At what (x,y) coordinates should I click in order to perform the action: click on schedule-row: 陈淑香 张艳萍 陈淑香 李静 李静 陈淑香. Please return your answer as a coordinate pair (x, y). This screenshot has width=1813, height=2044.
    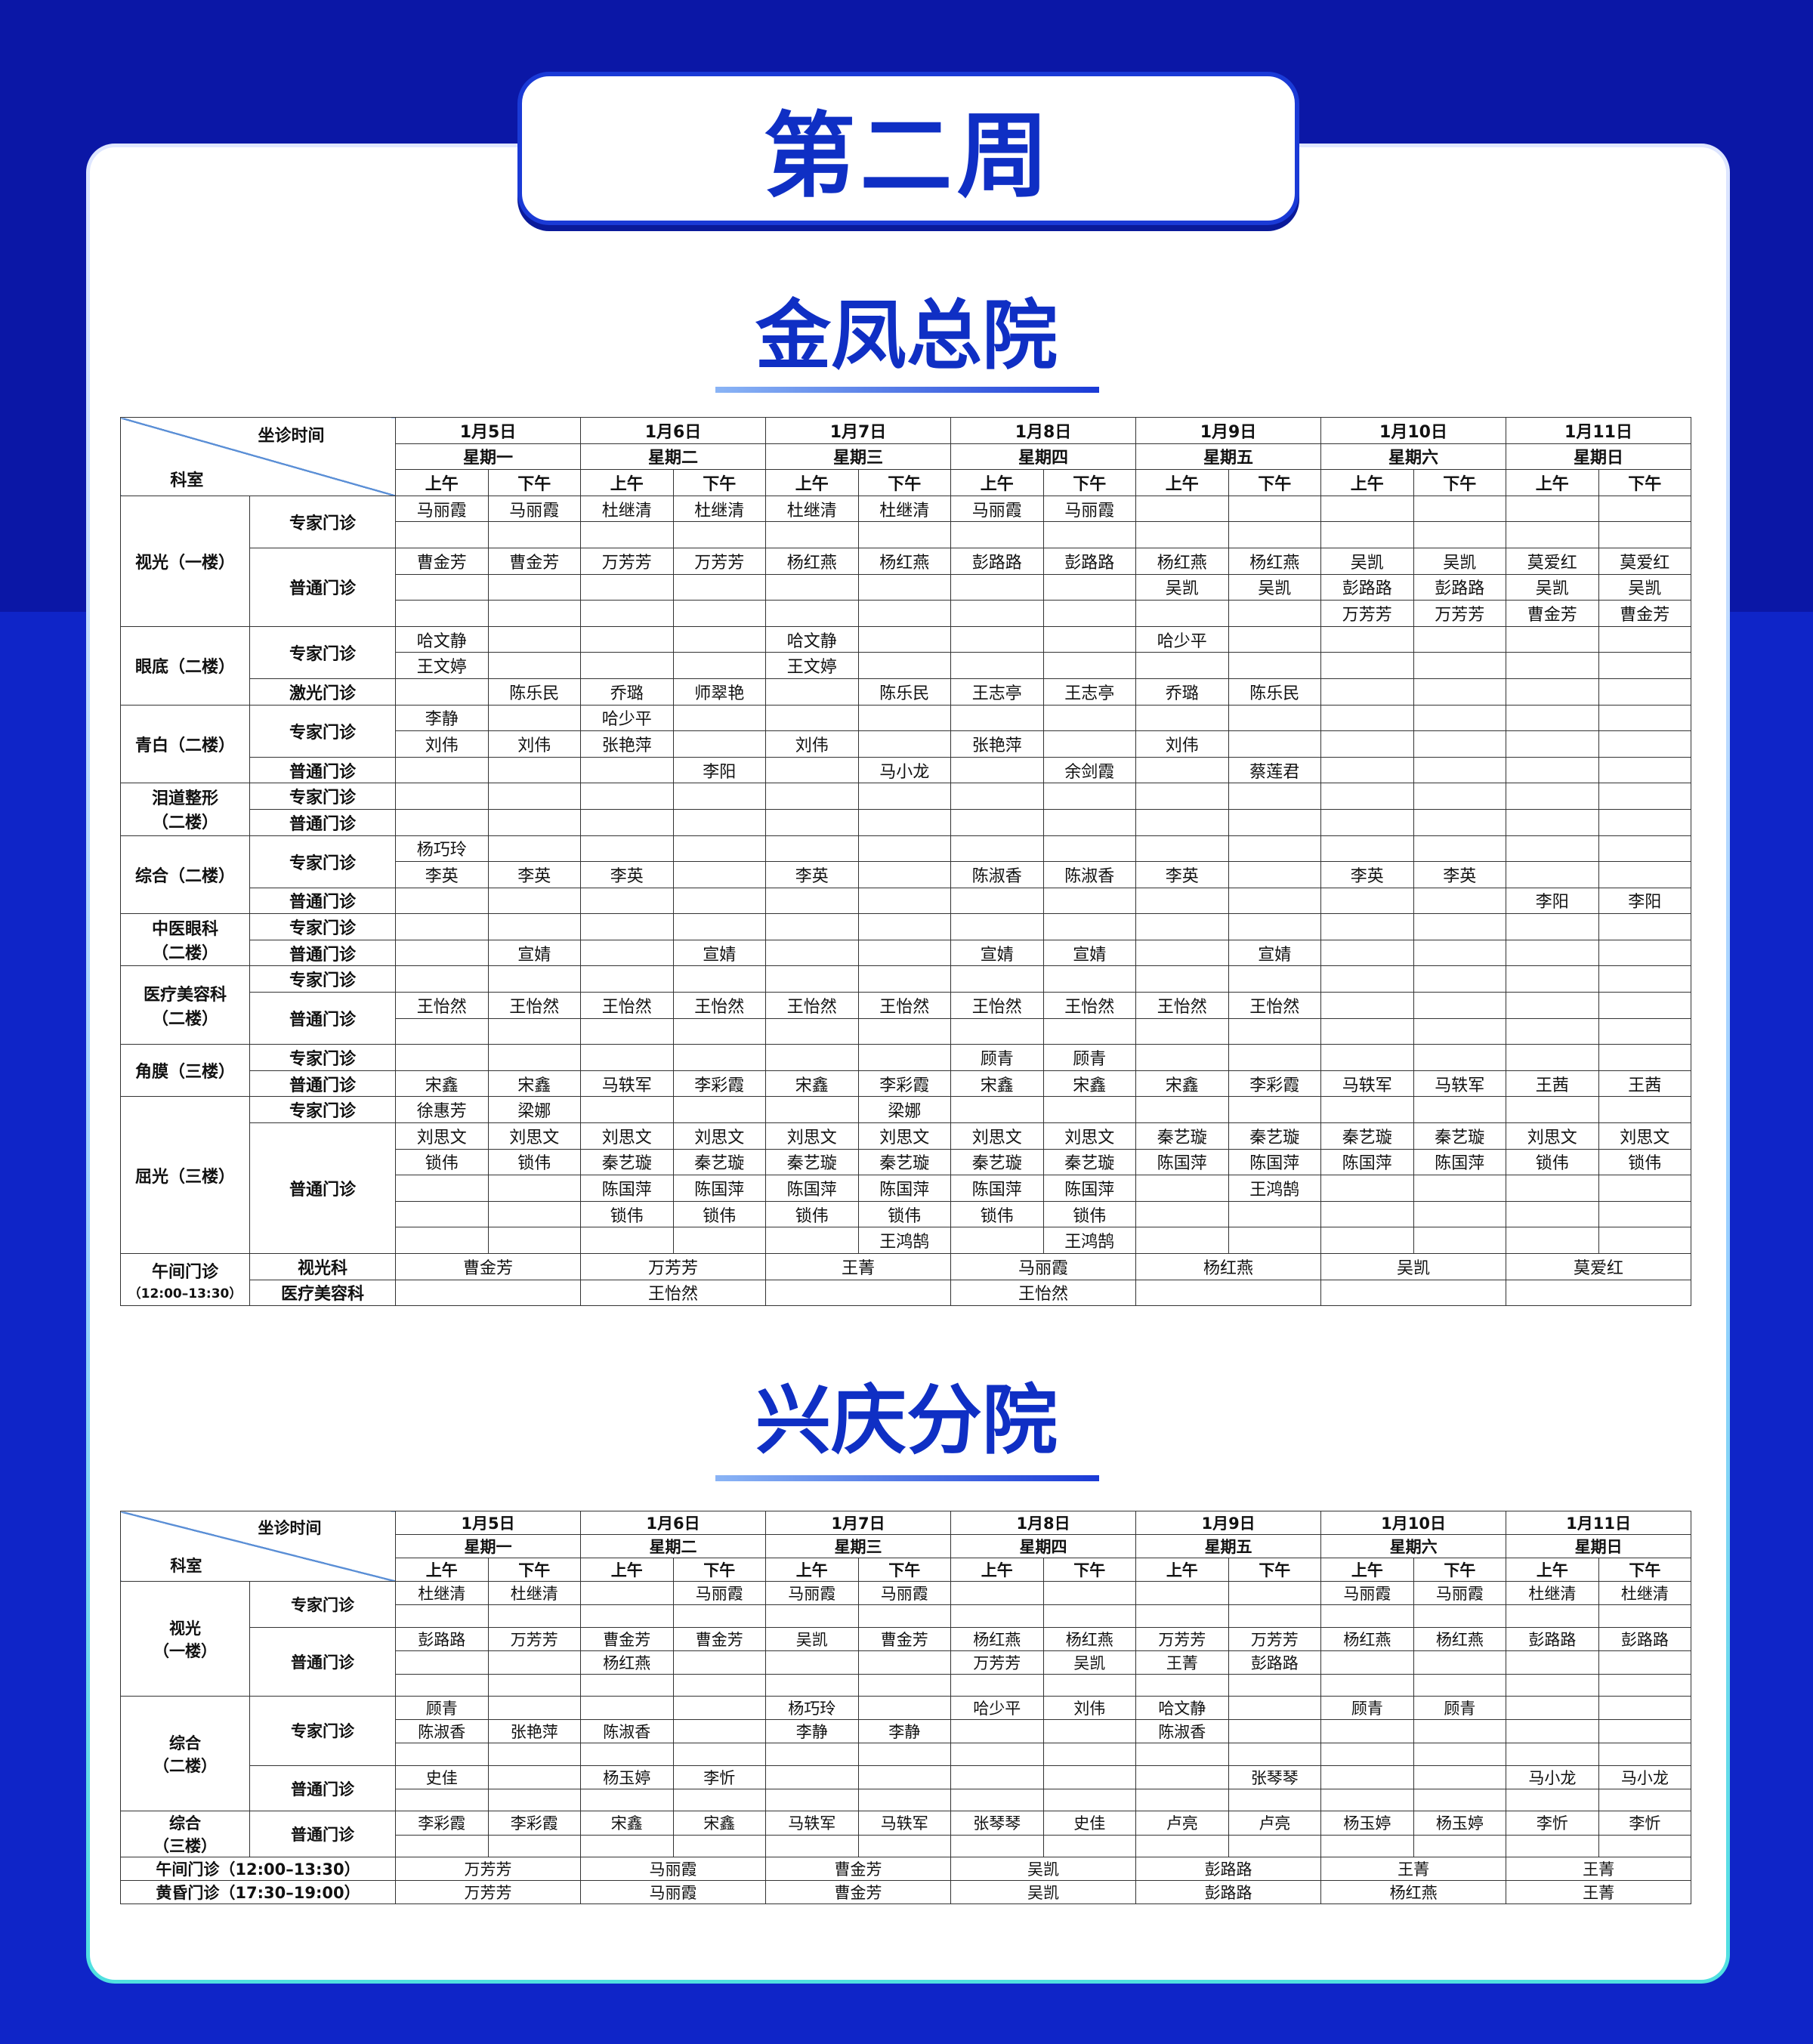
    Looking at the image, I should click on (906, 1731).